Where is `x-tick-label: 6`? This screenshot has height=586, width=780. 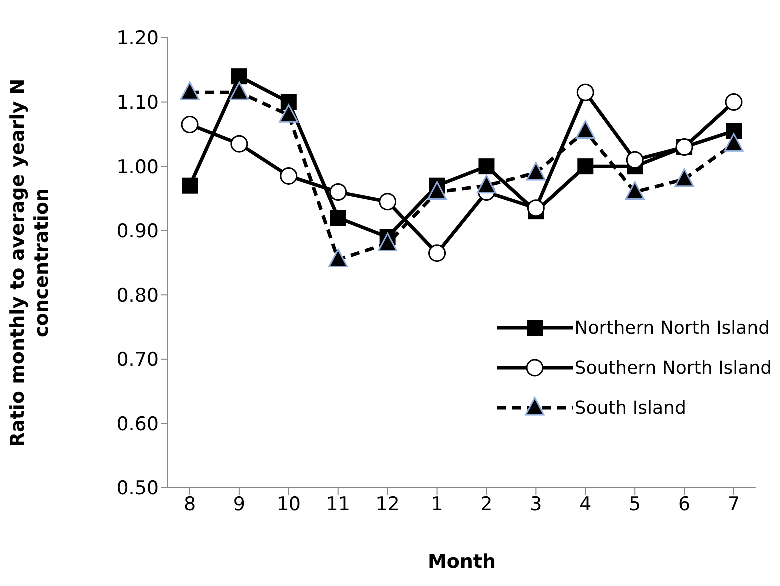
x-tick-label: 6 is located at coordinates (684, 504).